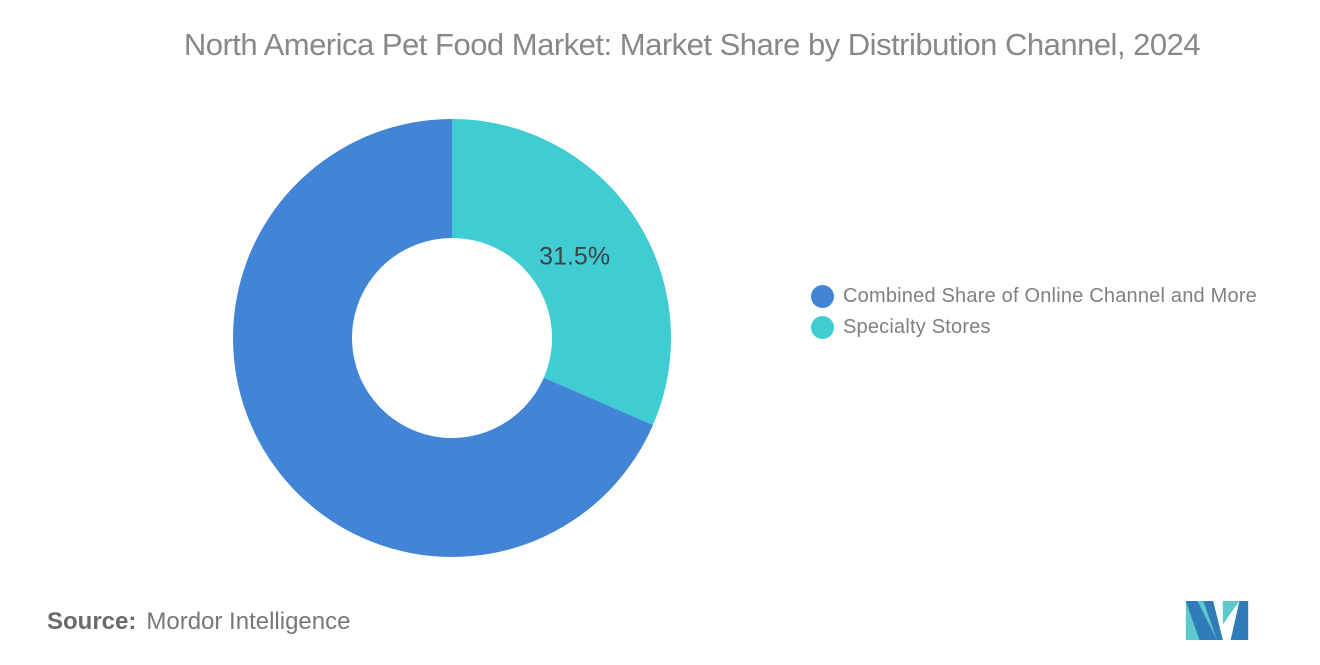 This screenshot has height=665, width=1320. I want to click on legend-item-label: Specialty Stores, so click(917, 327).